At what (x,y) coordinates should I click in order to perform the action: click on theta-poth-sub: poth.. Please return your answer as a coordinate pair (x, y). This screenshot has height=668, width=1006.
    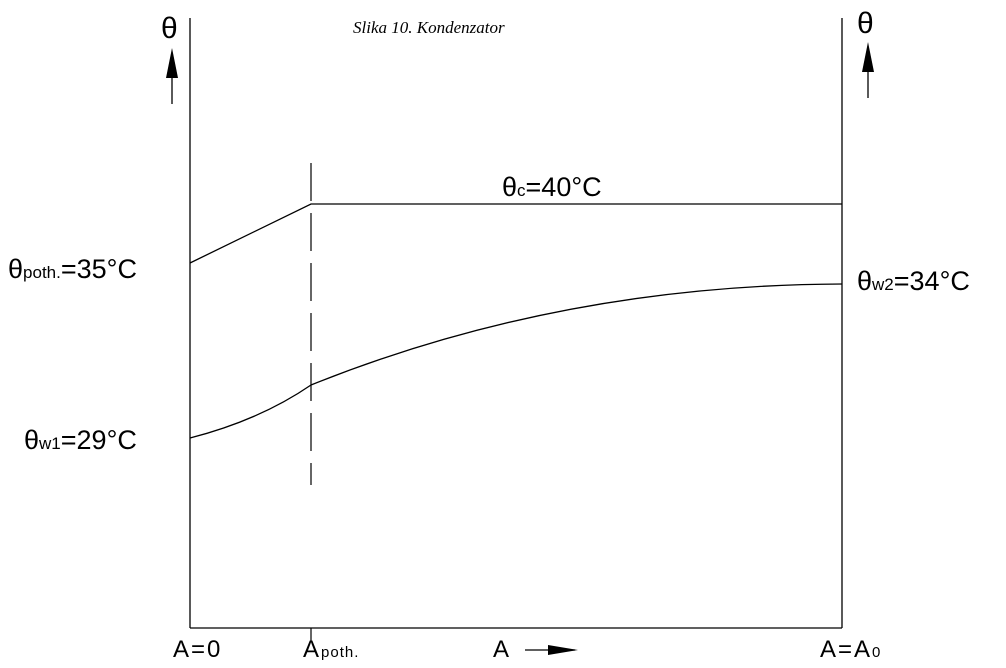
    Looking at the image, I should click on (42, 272).